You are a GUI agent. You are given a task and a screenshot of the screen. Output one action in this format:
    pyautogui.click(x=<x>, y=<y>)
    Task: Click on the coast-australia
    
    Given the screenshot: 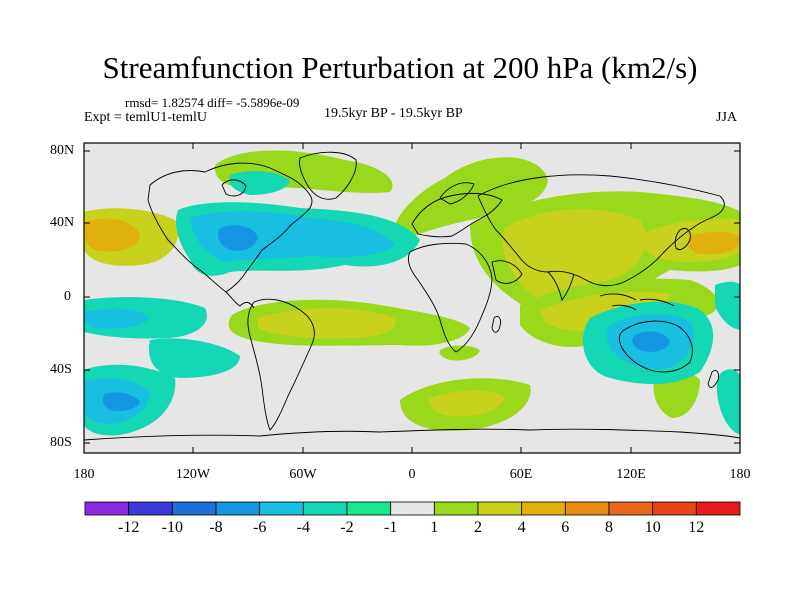 What is the action you would take?
    pyautogui.click(x=655, y=346)
    